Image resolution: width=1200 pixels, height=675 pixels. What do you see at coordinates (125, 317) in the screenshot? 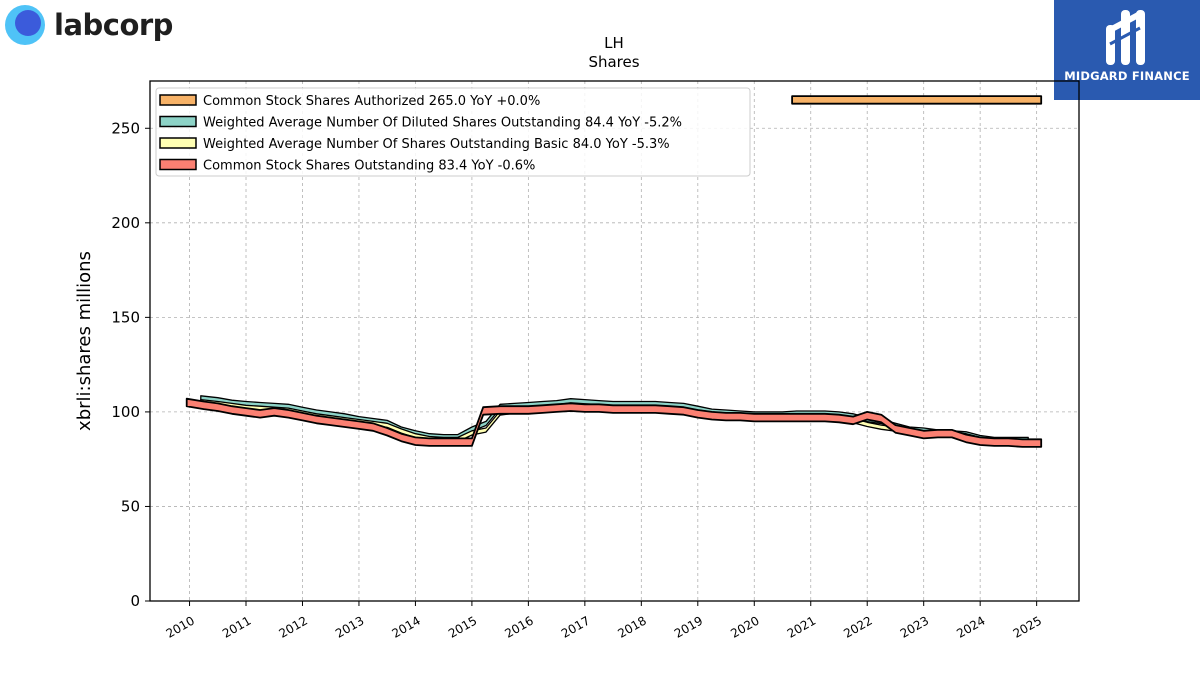
I see `y-tick-label: 150` at bounding box center [125, 317].